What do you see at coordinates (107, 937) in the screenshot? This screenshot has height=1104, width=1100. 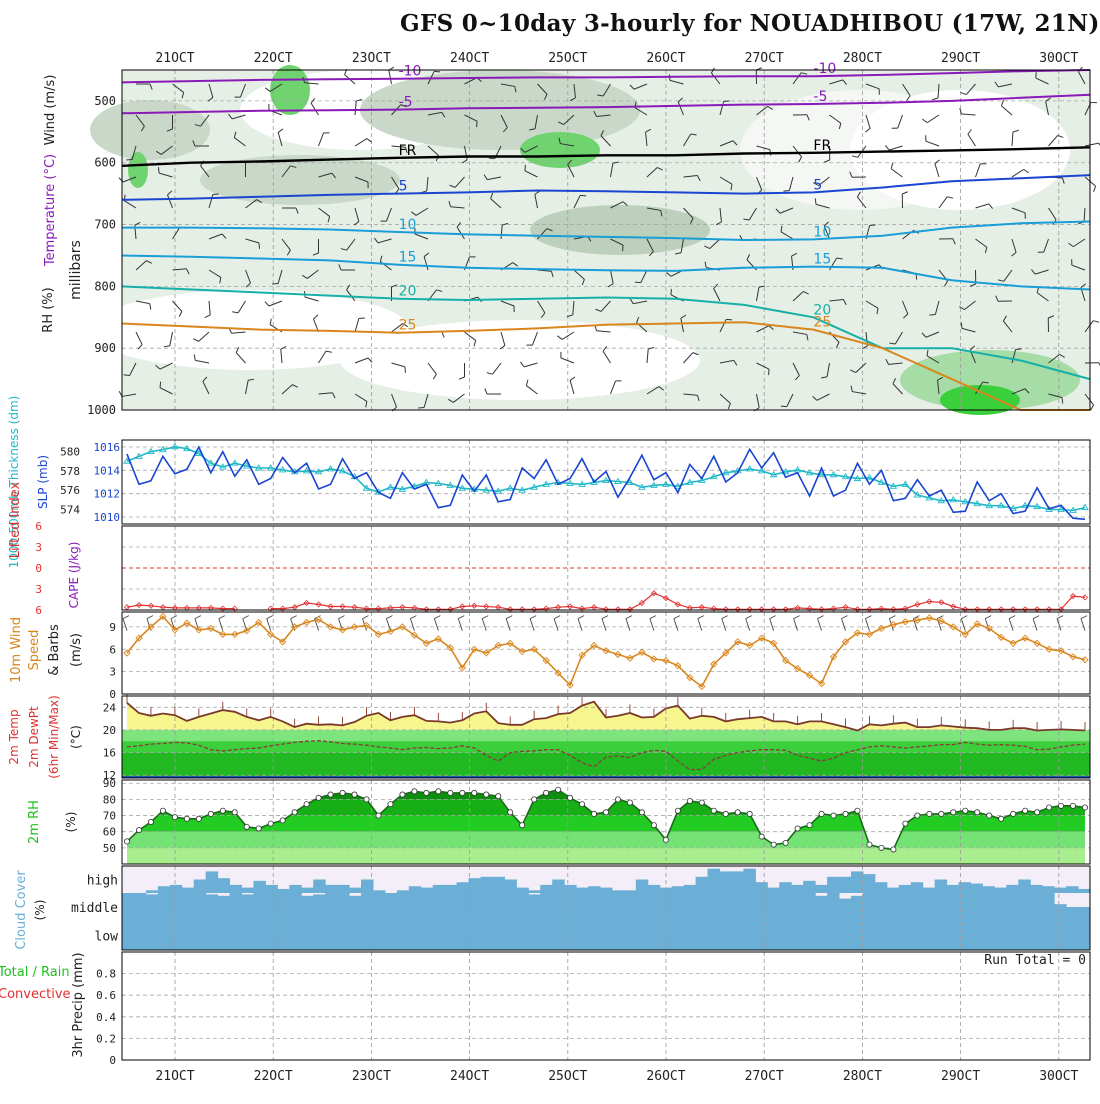 I see `cloud-layer-label: low` at bounding box center [107, 937].